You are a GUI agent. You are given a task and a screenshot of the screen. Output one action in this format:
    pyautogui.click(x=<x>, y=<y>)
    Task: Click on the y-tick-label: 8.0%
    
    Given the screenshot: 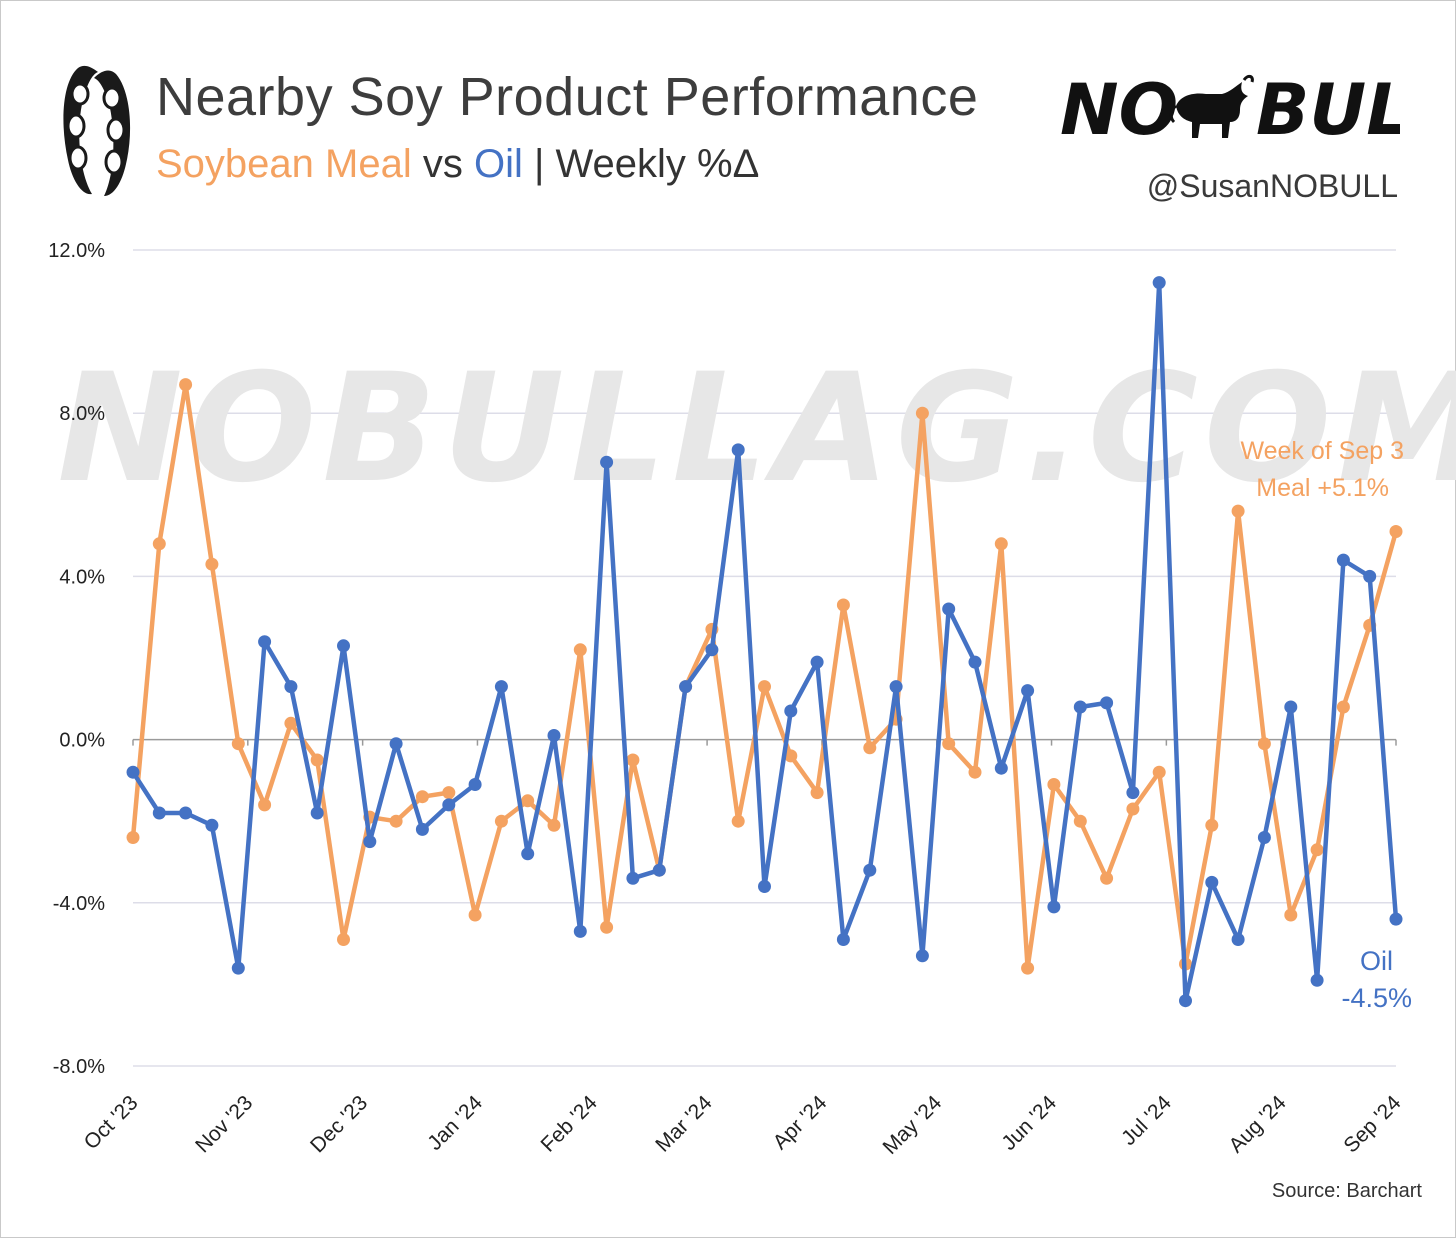 What is the action you would take?
    pyautogui.click(x=82, y=414)
    